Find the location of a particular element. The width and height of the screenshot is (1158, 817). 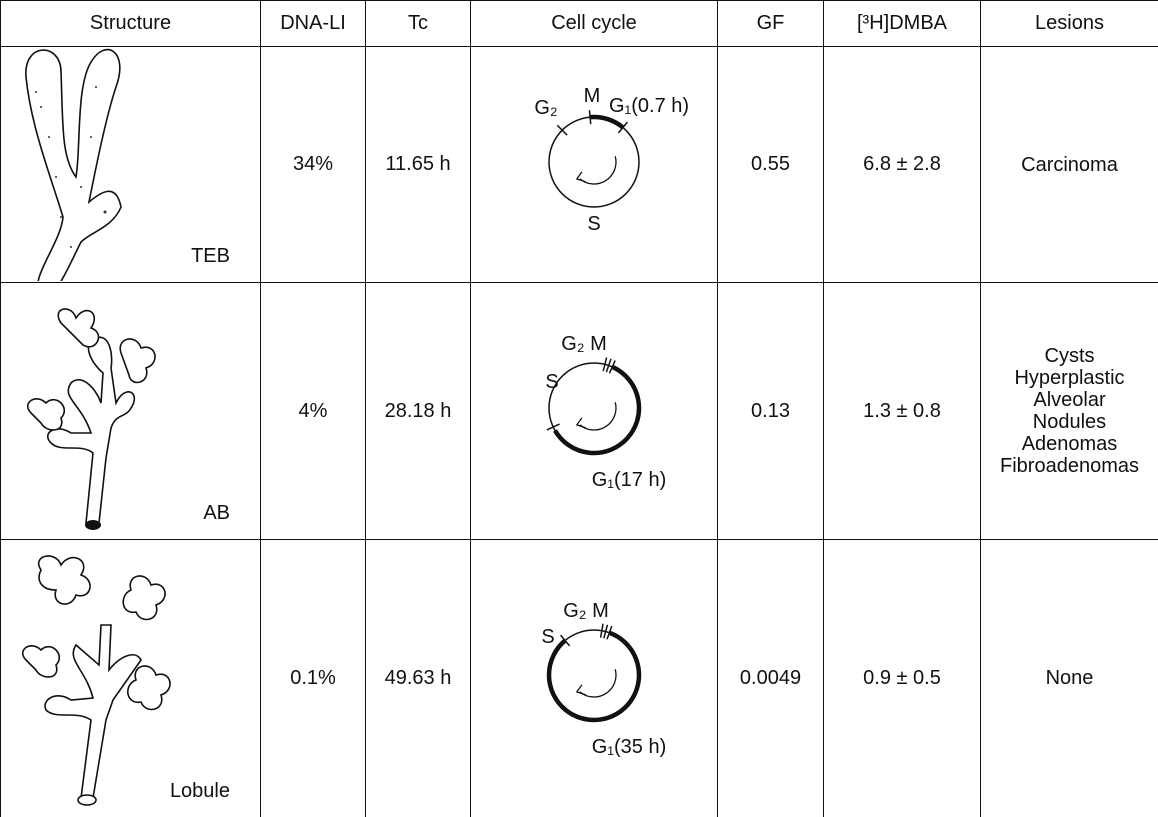

phase-label: M is located at coordinates (592, 96).